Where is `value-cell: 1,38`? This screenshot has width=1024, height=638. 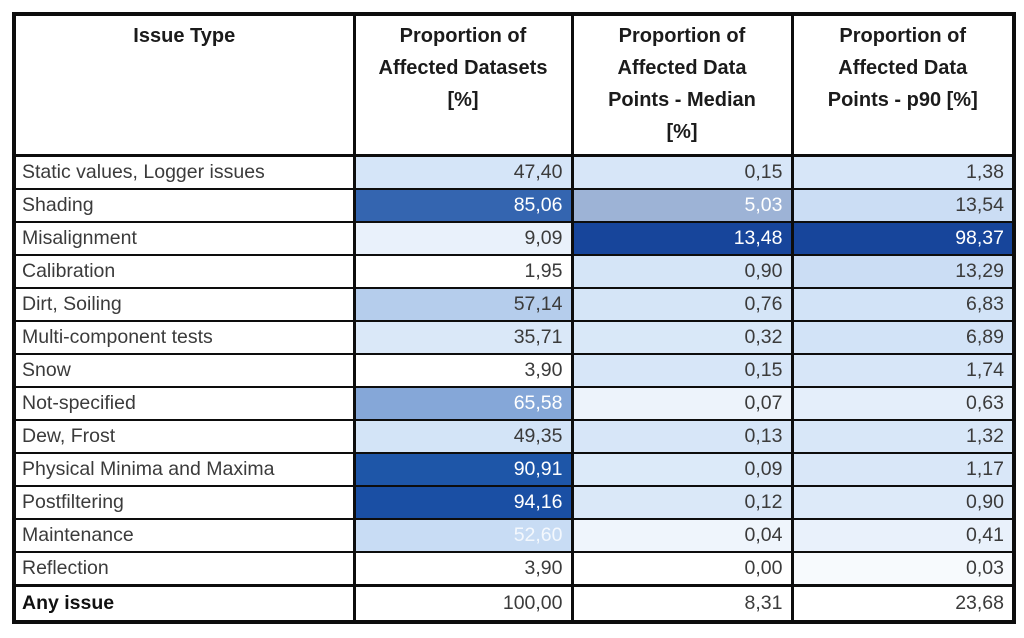
value-cell: 1,38 is located at coordinates (903, 172).